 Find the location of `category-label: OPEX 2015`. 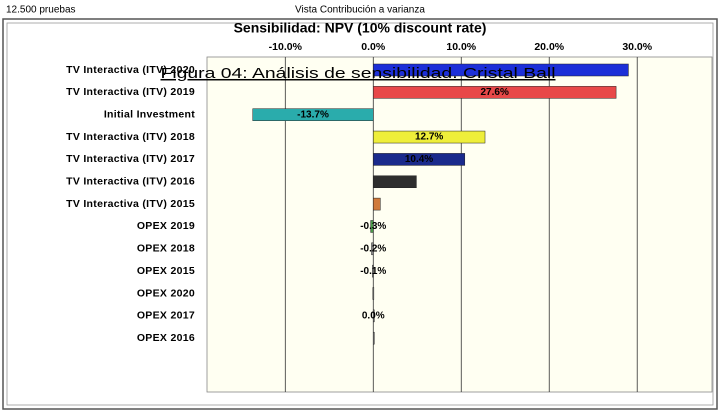

category-label: OPEX 2015 is located at coordinates (166, 271).